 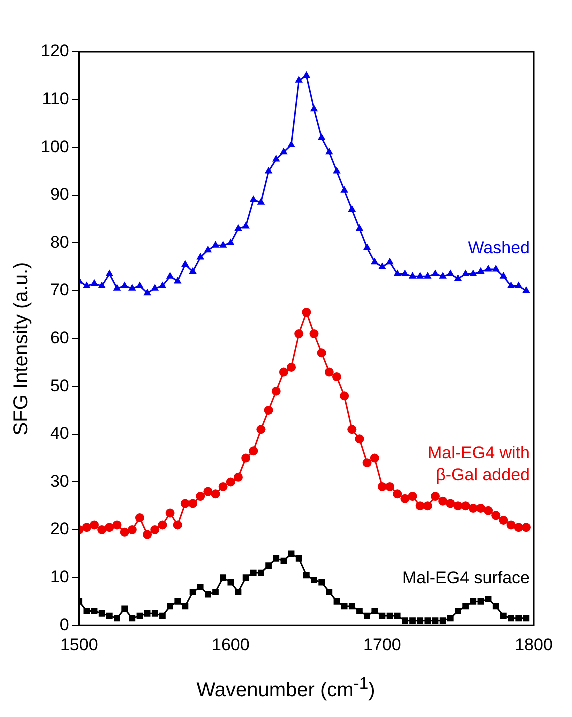 I want to click on x-tick-label: 1800, so click(x=534, y=644).